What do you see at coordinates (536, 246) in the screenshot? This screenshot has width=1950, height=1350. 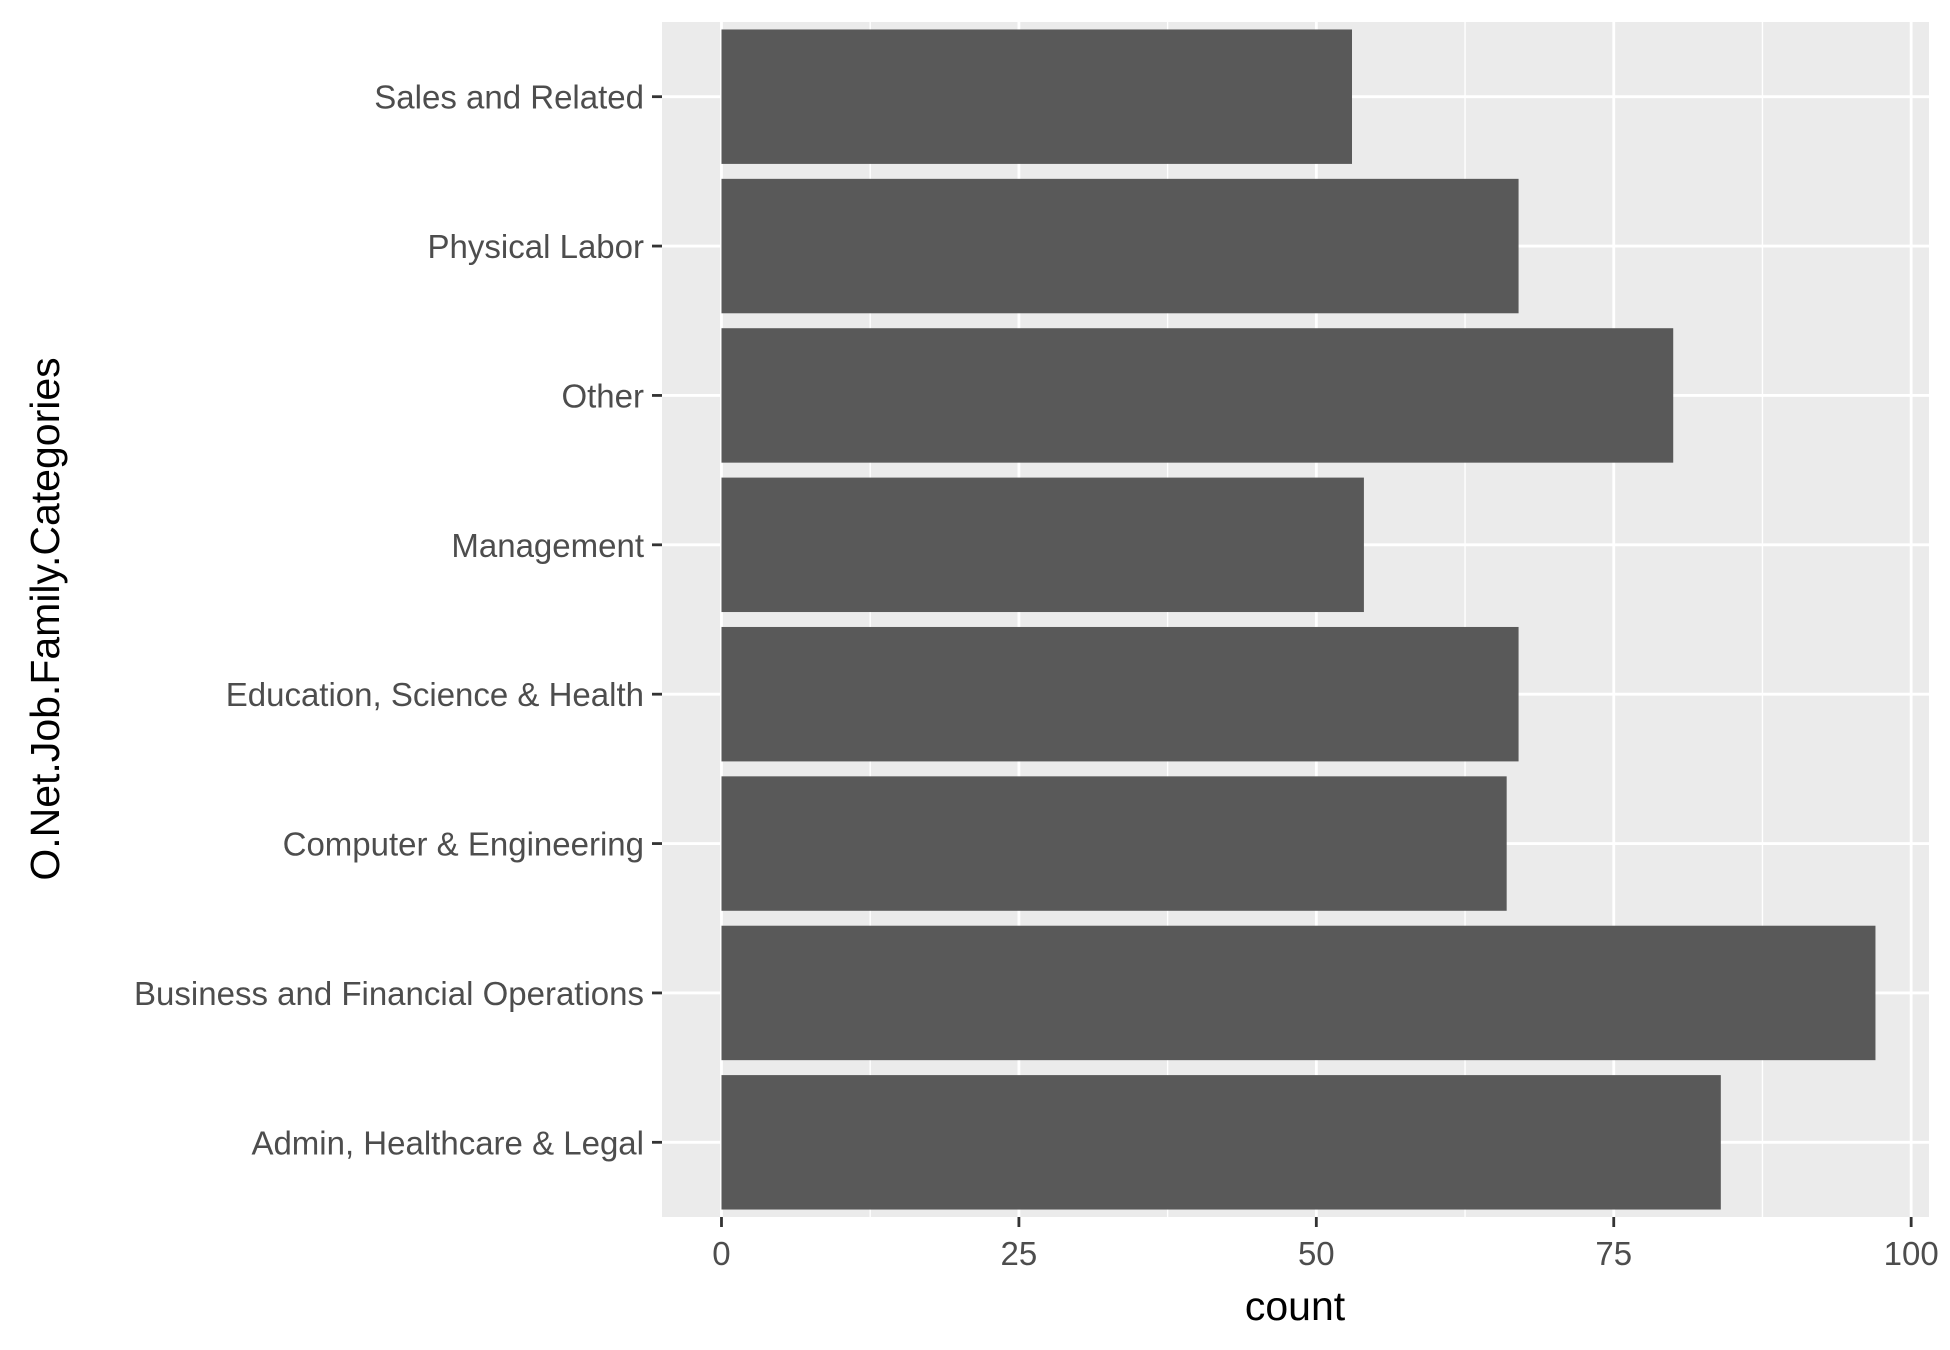 I see `y-tick-label: Physical Labor` at bounding box center [536, 246].